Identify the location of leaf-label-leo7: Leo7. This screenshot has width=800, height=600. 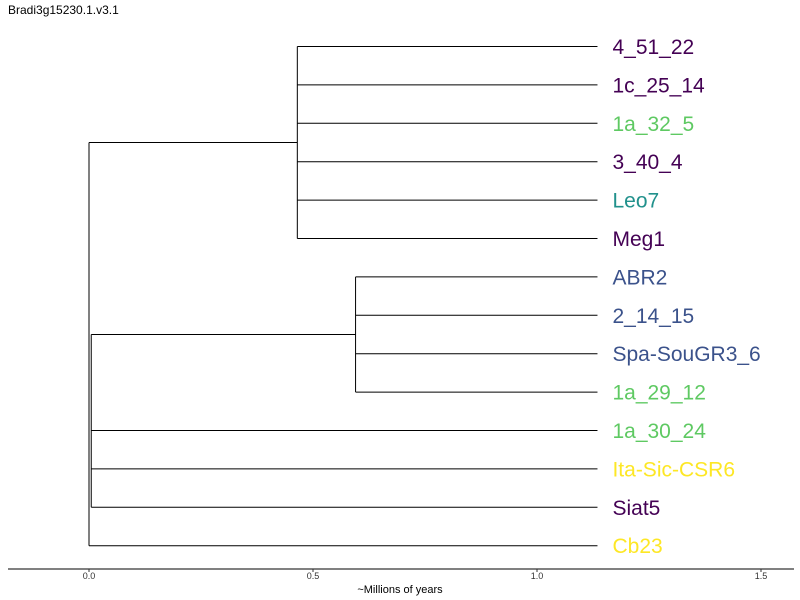
(635, 201).